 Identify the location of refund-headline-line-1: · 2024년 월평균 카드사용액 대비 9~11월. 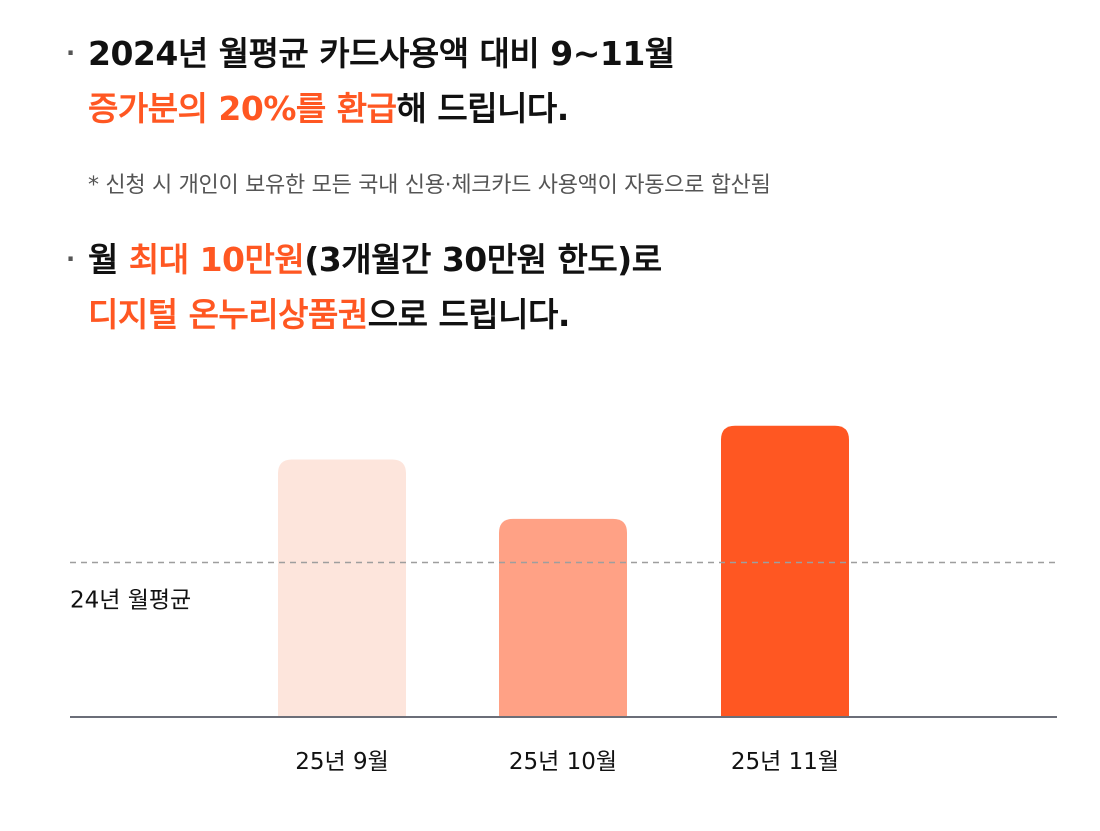
(566, 53).